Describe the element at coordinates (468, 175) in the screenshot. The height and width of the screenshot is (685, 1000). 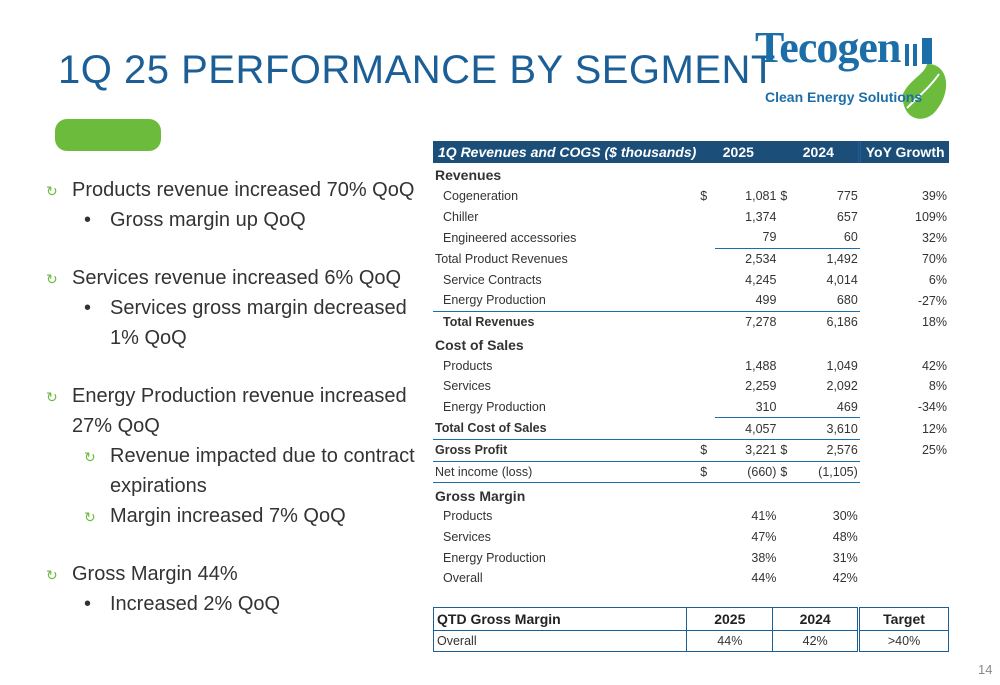
I see `section-label: Revenues` at that location.